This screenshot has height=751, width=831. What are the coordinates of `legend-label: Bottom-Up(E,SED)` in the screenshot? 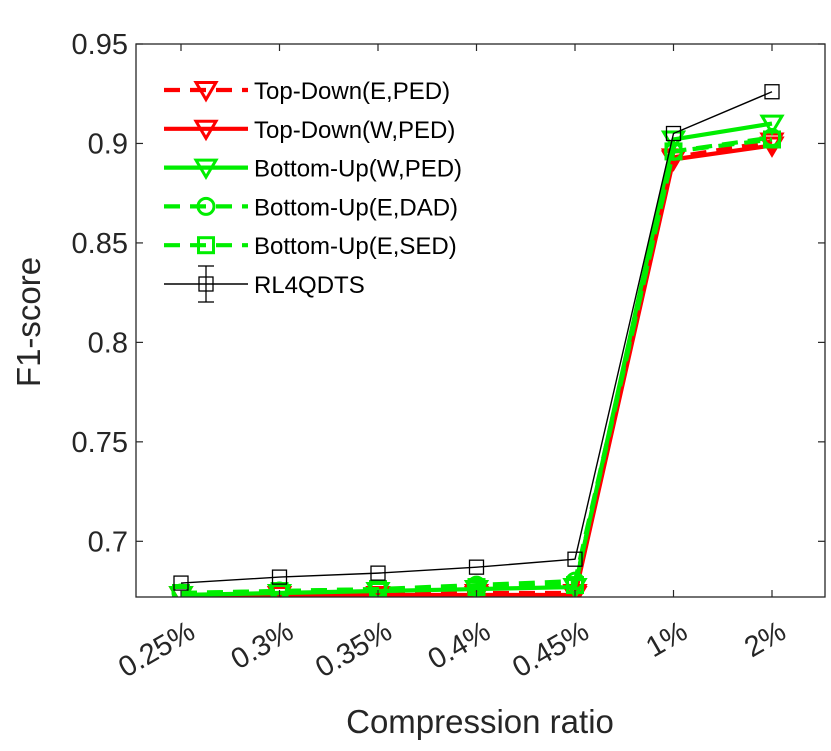 It's located at (355, 246).